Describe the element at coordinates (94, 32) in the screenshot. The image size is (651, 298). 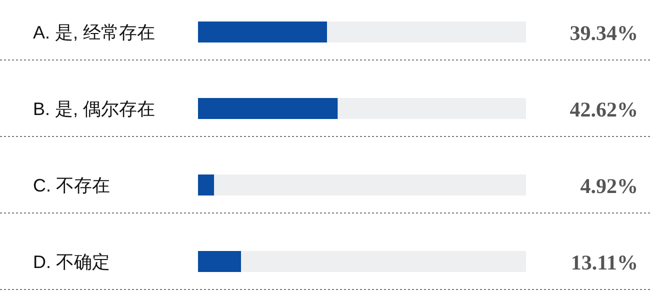
I see `y-tick-label: A. 是, 经常存在` at that location.